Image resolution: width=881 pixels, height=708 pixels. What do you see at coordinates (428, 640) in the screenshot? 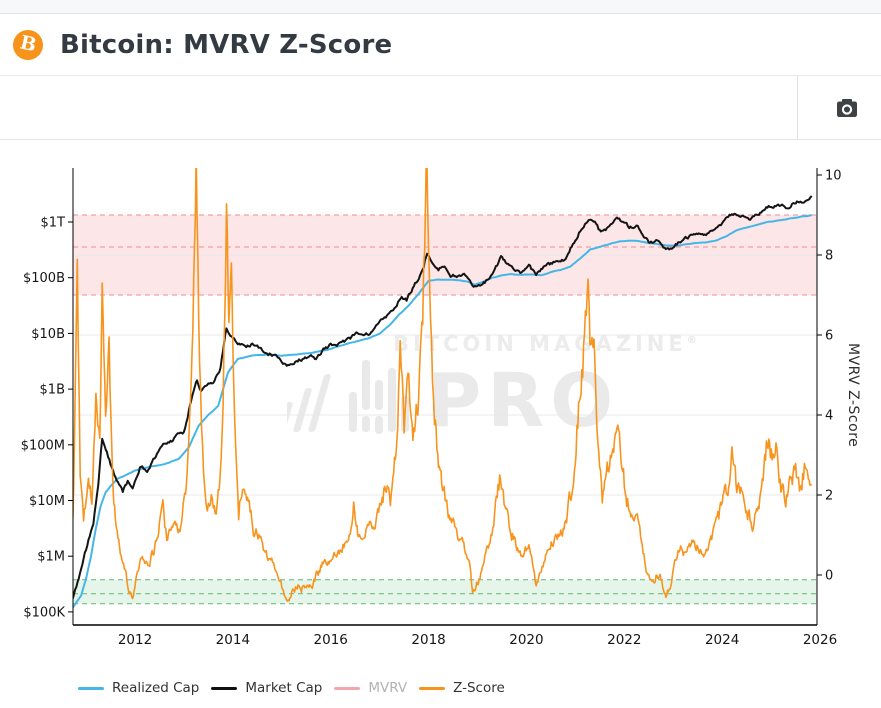
I see `x-axis-label: 2018` at bounding box center [428, 640].